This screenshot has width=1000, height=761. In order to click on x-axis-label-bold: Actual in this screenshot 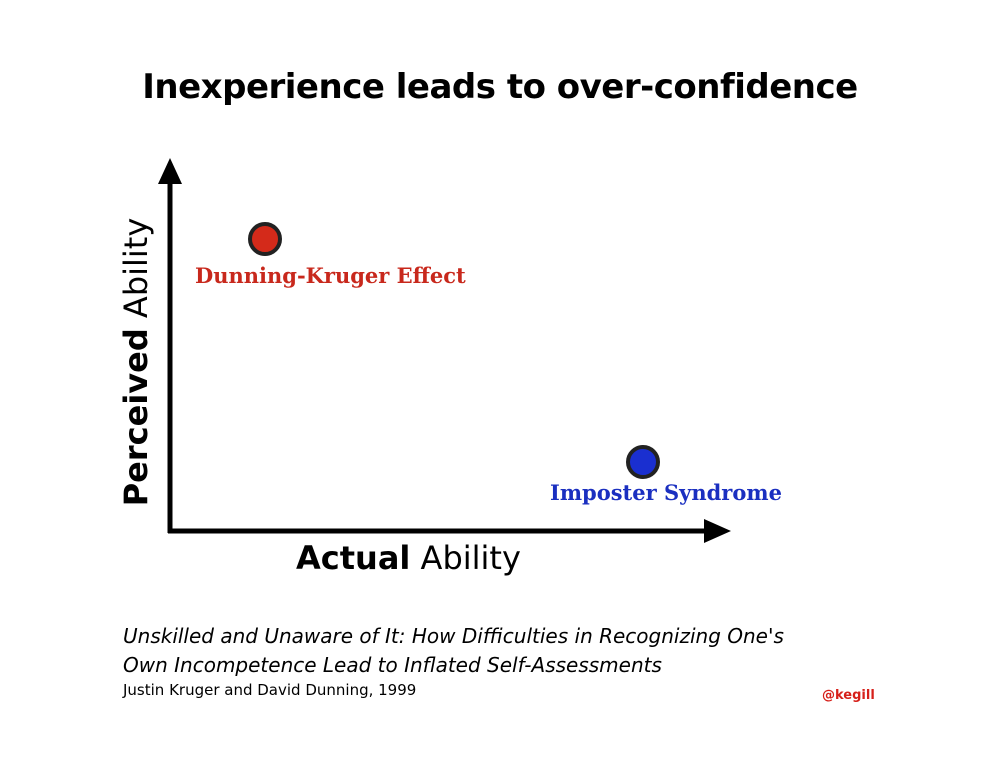, I will do `click(353, 558)`.